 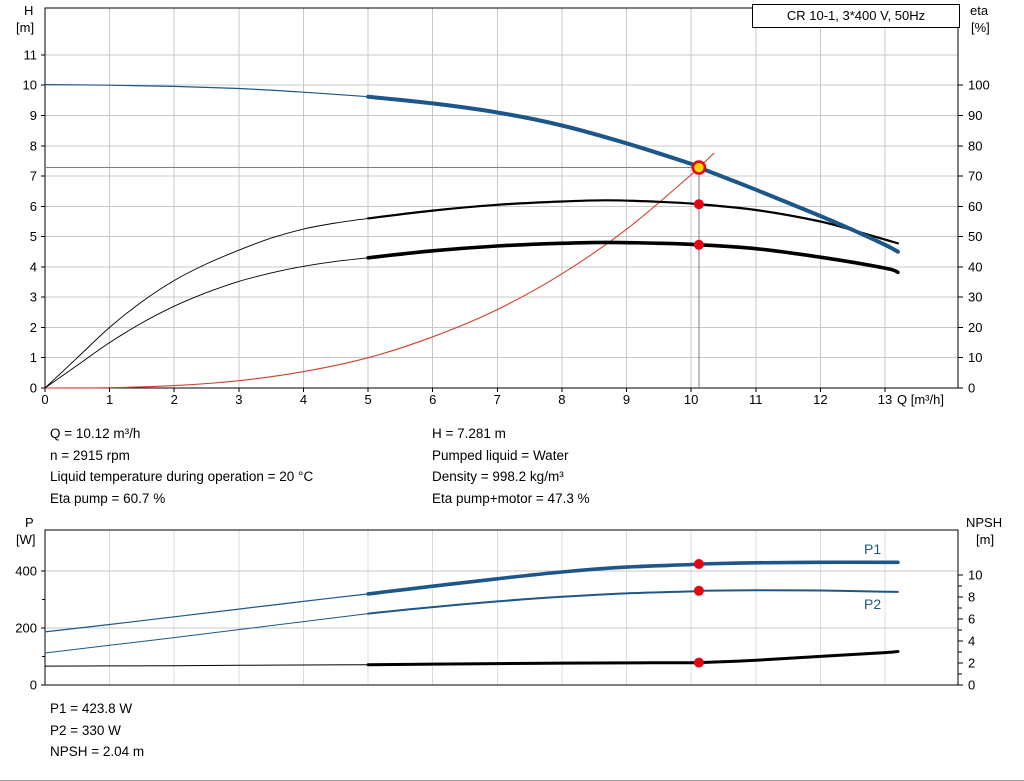 What do you see at coordinates (29, 10) in the screenshot?
I see `h-axis-name: H` at bounding box center [29, 10].